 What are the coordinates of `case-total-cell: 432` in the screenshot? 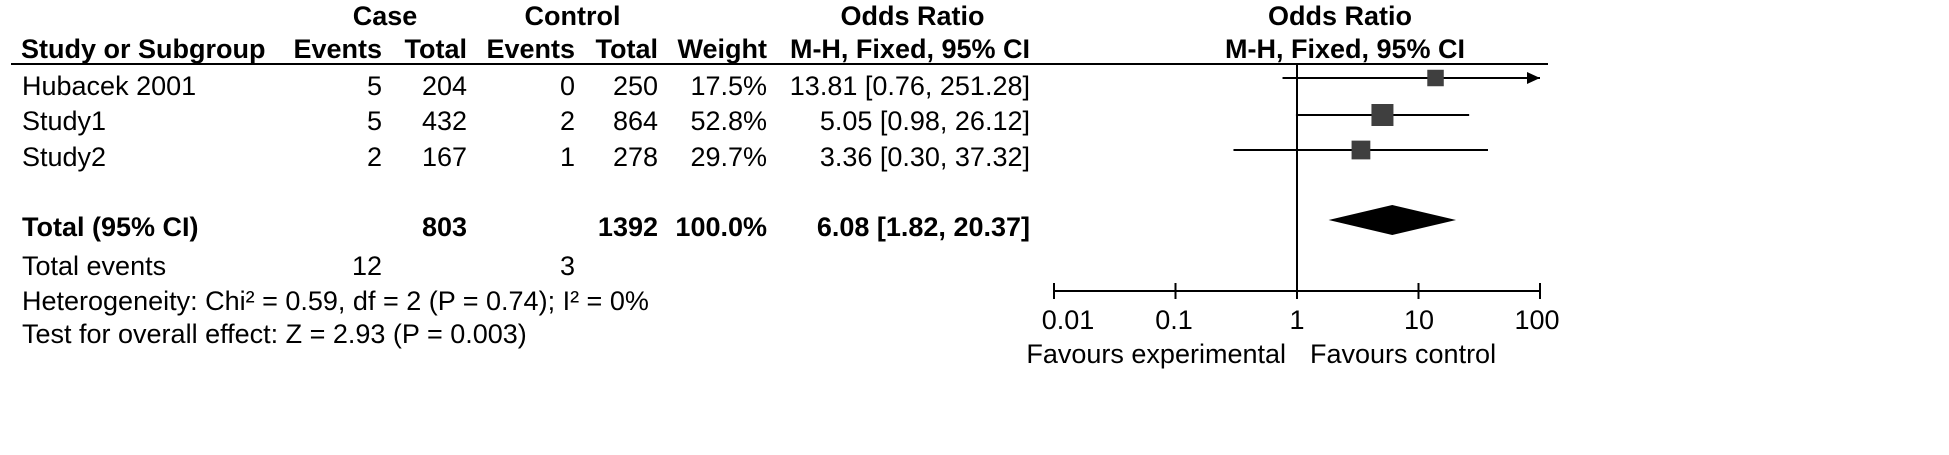 It's located at (444, 121).